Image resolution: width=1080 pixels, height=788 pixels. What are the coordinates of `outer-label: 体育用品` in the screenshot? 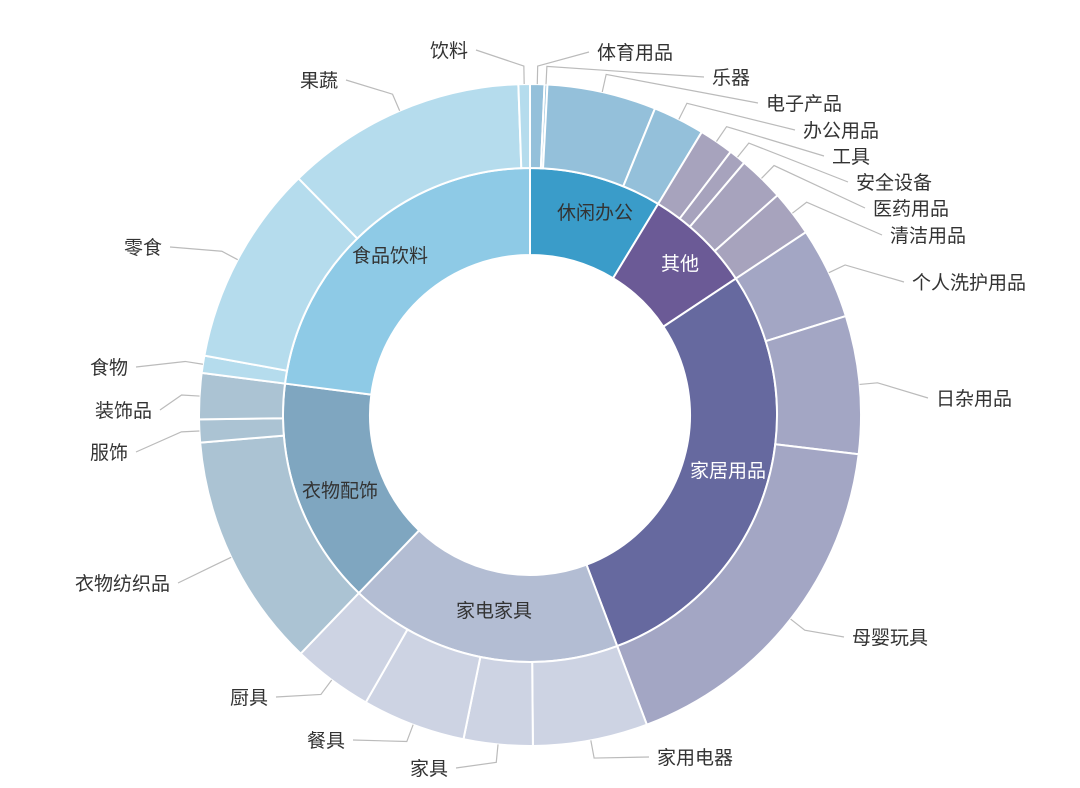 It's located at (635, 53).